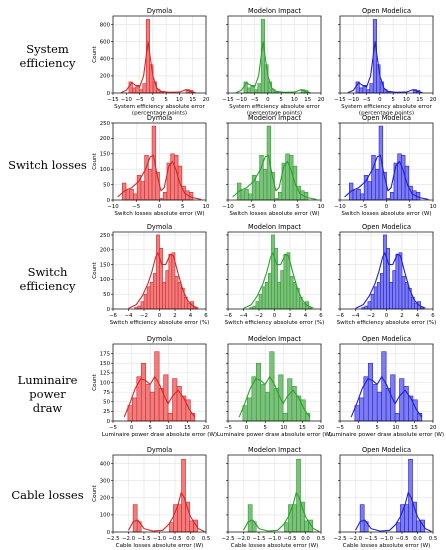 This screenshot has height=550, width=446. What do you see at coordinates (187, 428) in the screenshot?
I see `x-tick-label-r3-c0: 15` at bounding box center [187, 428].